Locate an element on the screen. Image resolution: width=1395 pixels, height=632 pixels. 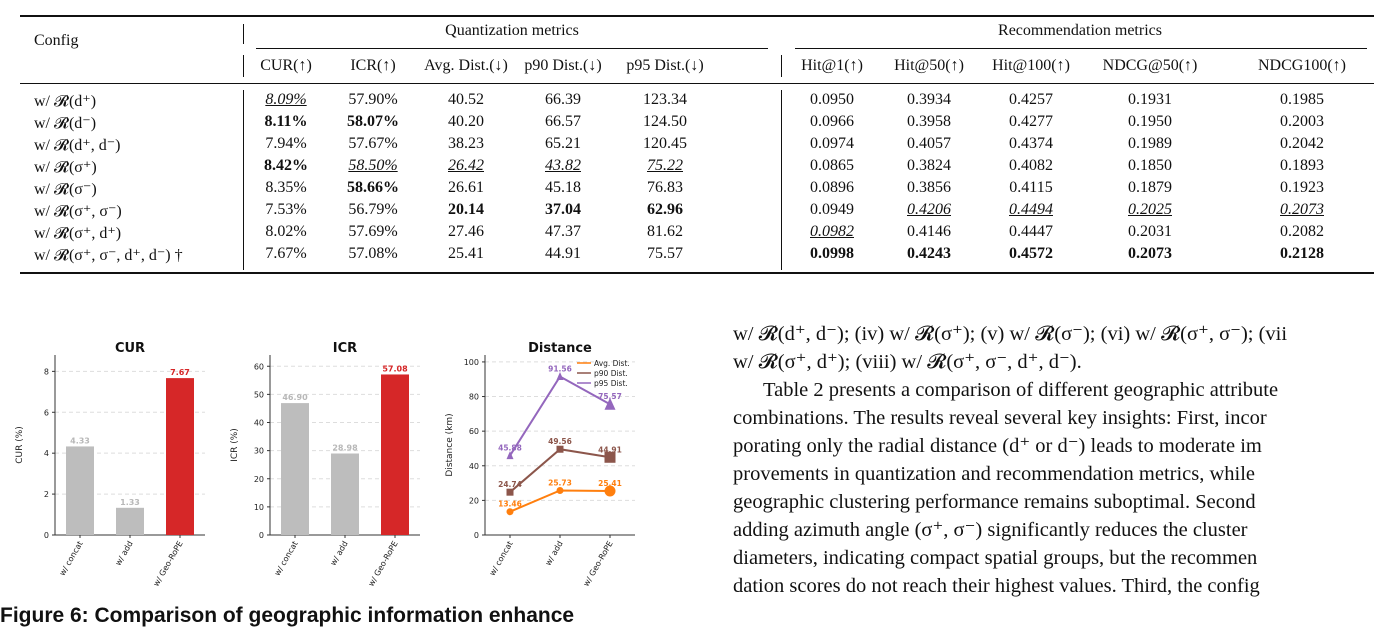
table-cell: 0.0865 is located at coordinates (832, 165).